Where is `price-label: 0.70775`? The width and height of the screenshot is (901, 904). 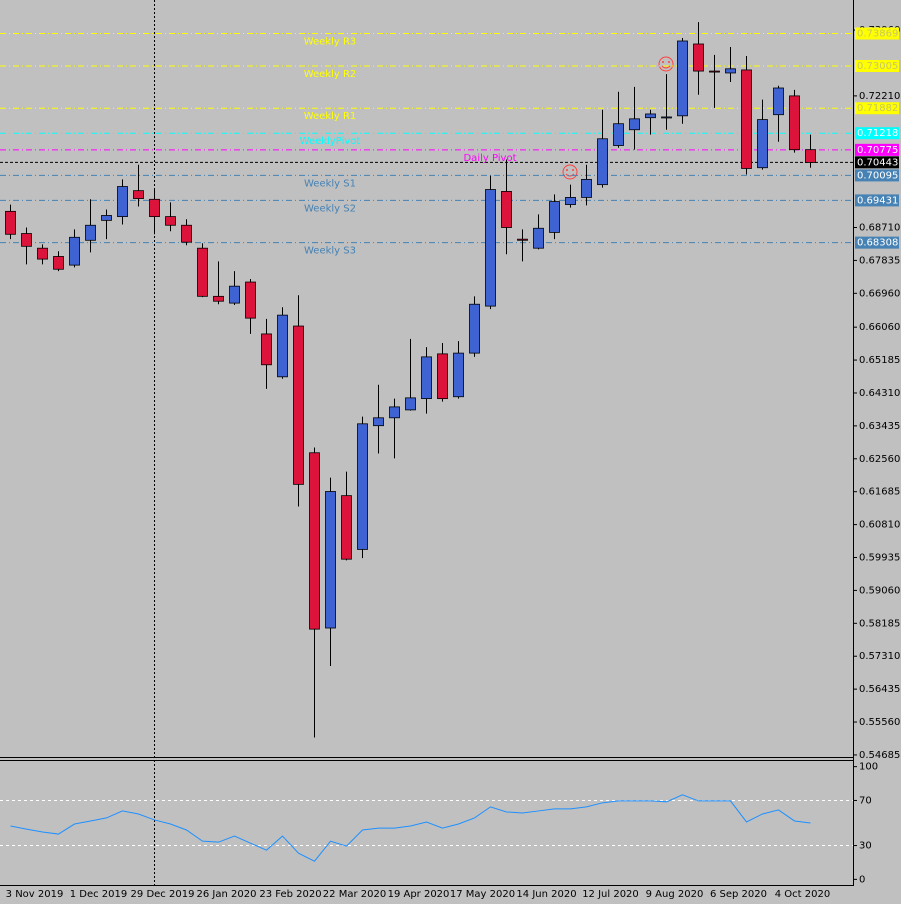 price-label: 0.70775 is located at coordinates (877, 150).